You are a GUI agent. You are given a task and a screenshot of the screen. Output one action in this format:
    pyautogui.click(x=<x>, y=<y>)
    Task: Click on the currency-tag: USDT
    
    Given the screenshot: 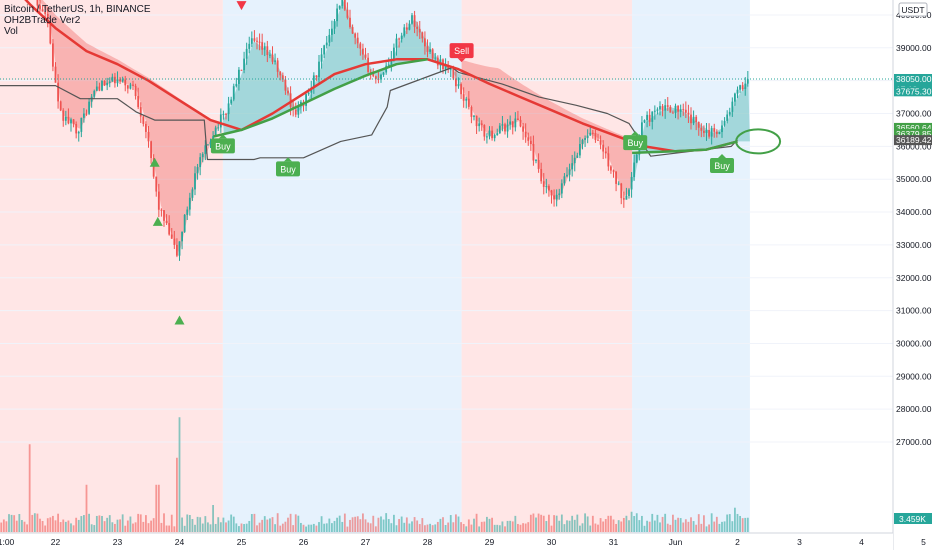 What is the action you would take?
    pyautogui.click(x=913, y=9)
    